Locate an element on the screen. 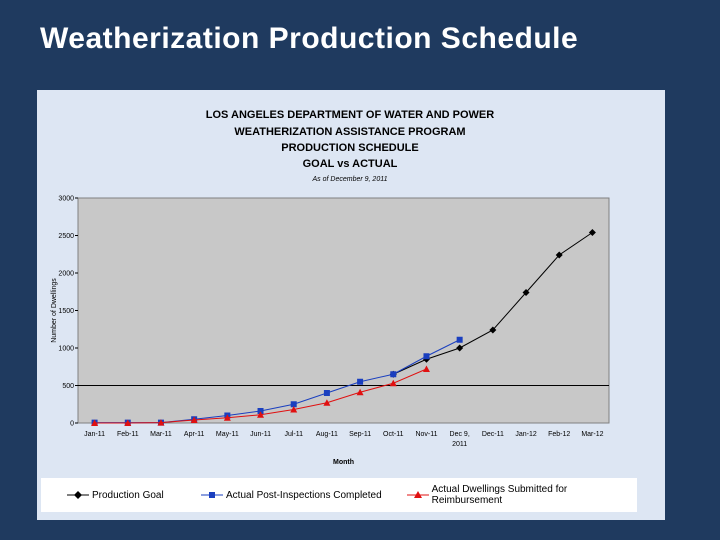 This screenshot has height=540, width=720. legend-goal-marker-icon is located at coordinates (78, 495).